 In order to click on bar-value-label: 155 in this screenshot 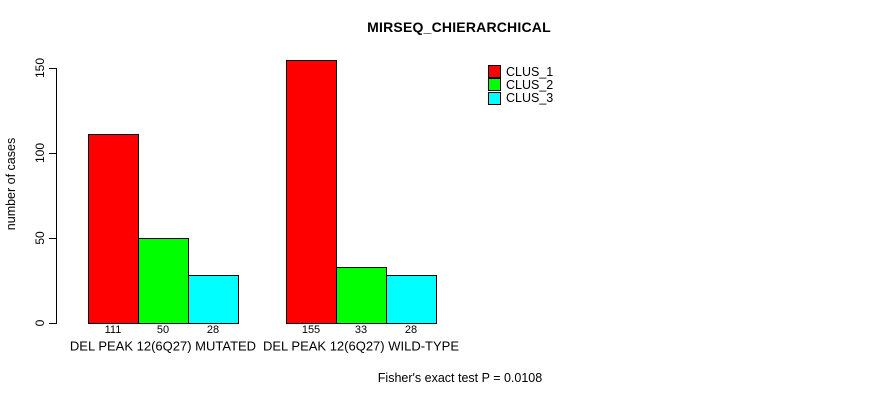, I will do `click(311, 330)`.